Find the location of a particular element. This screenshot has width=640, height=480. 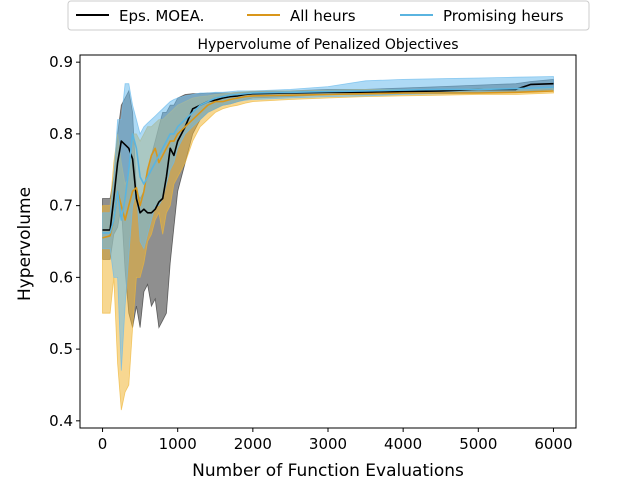

x-tick-label: 0 is located at coordinates (103, 444).